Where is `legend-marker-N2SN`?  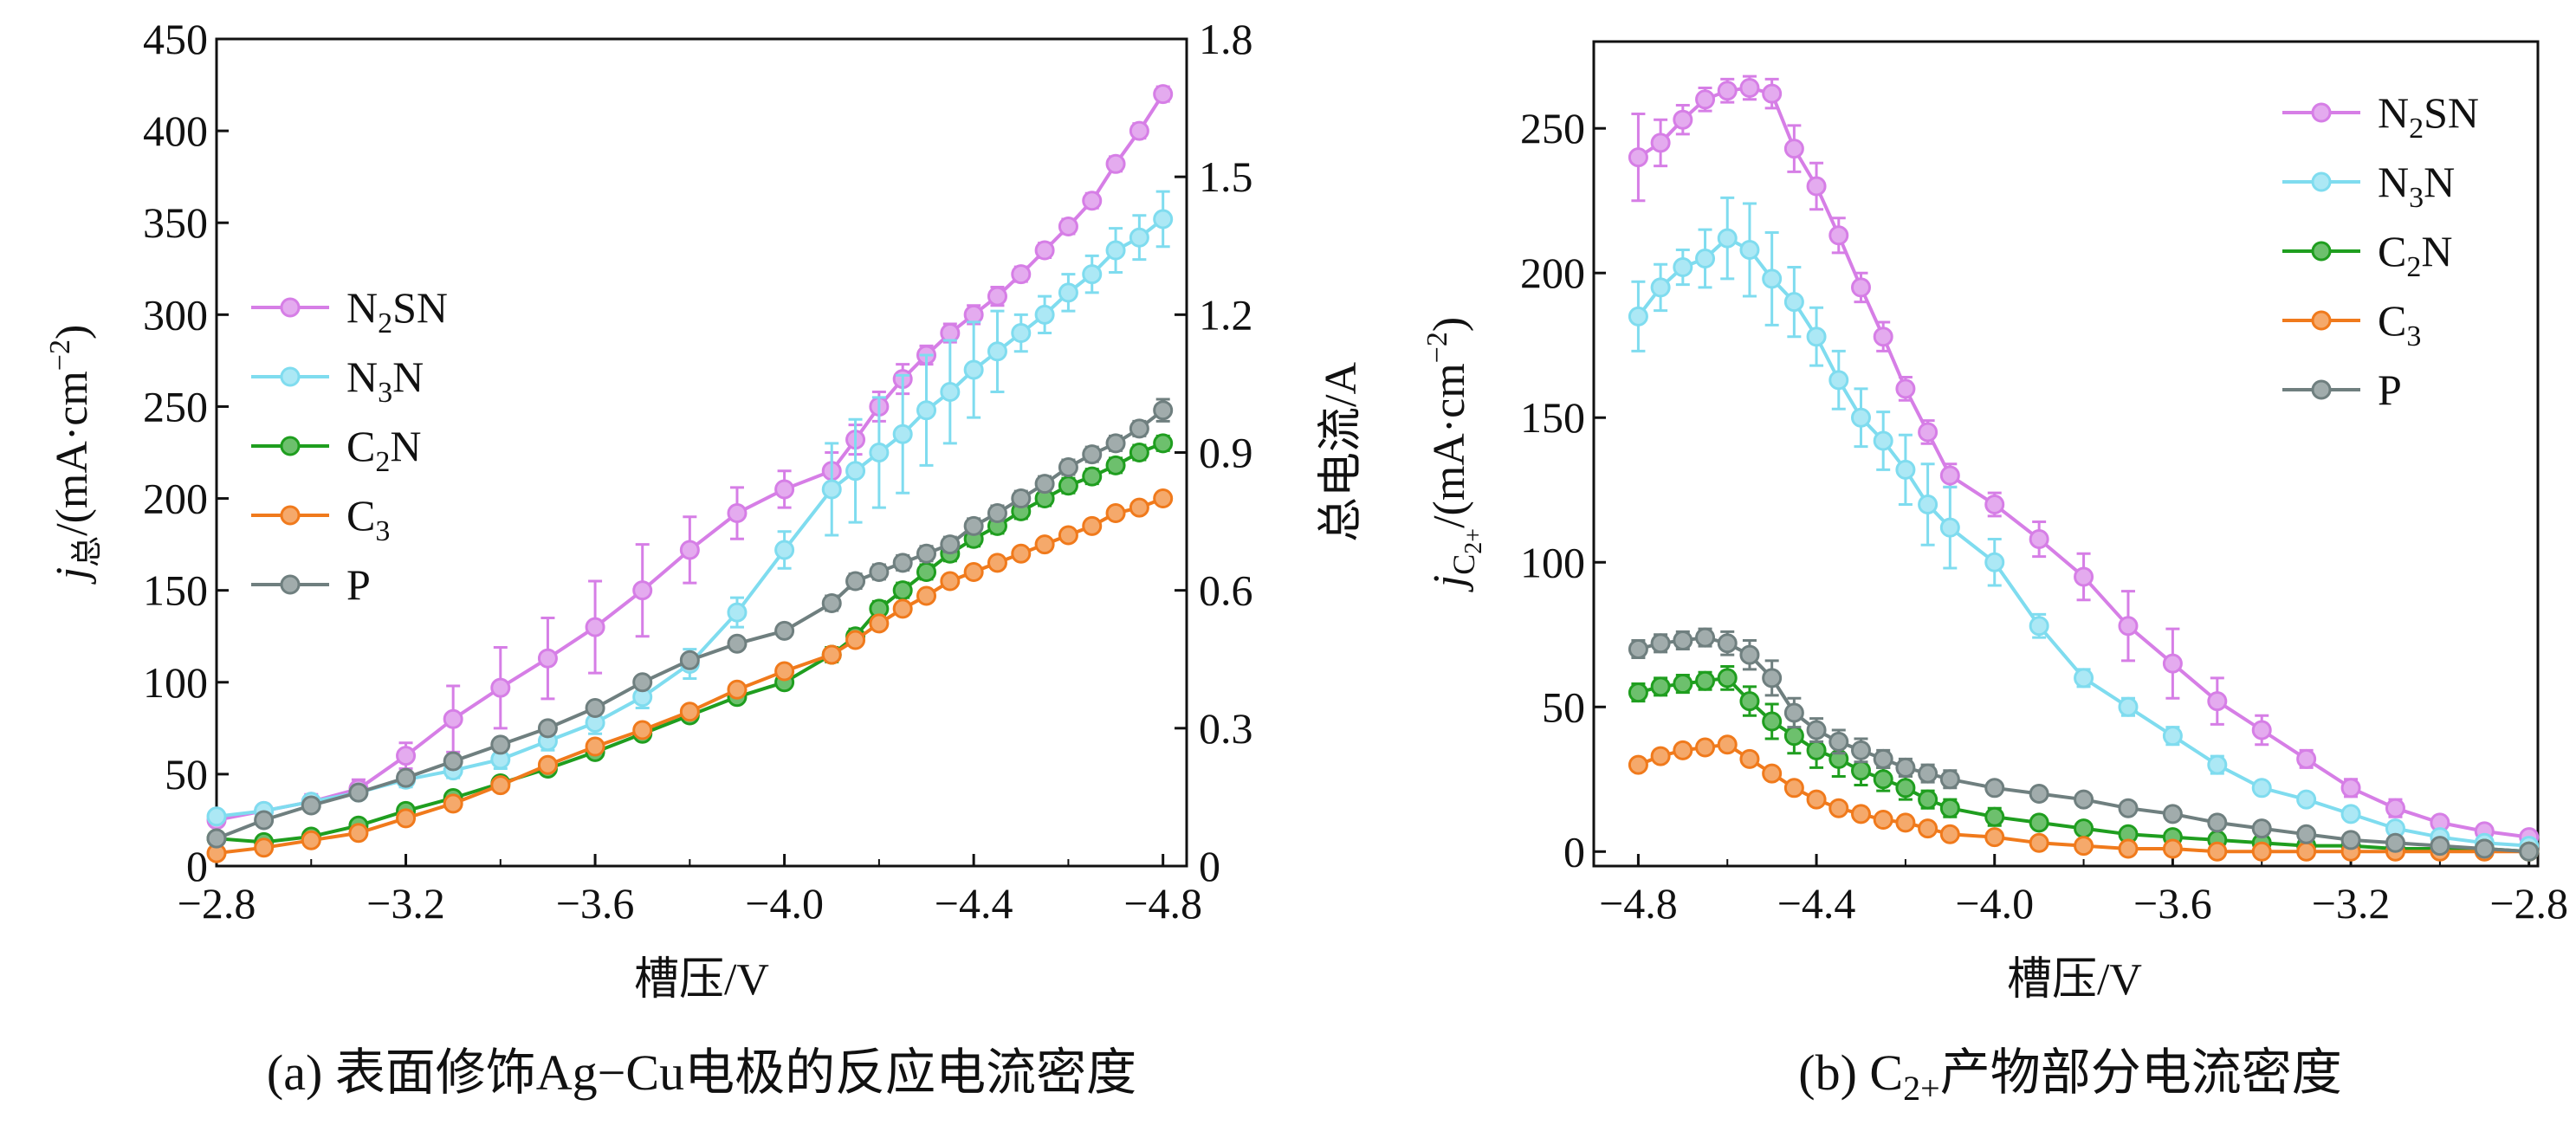 legend-marker-N2SN is located at coordinates (290, 307).